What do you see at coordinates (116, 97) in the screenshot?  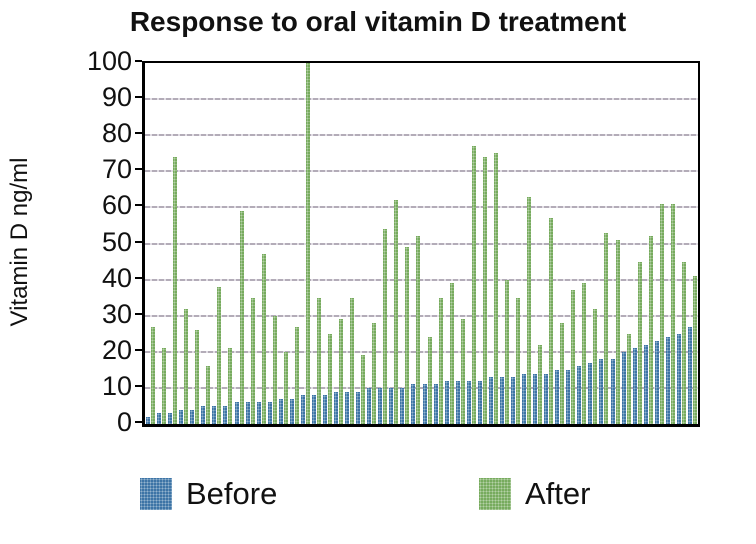 I see `y-tick-label: 90` at bounding box center [116, 97].